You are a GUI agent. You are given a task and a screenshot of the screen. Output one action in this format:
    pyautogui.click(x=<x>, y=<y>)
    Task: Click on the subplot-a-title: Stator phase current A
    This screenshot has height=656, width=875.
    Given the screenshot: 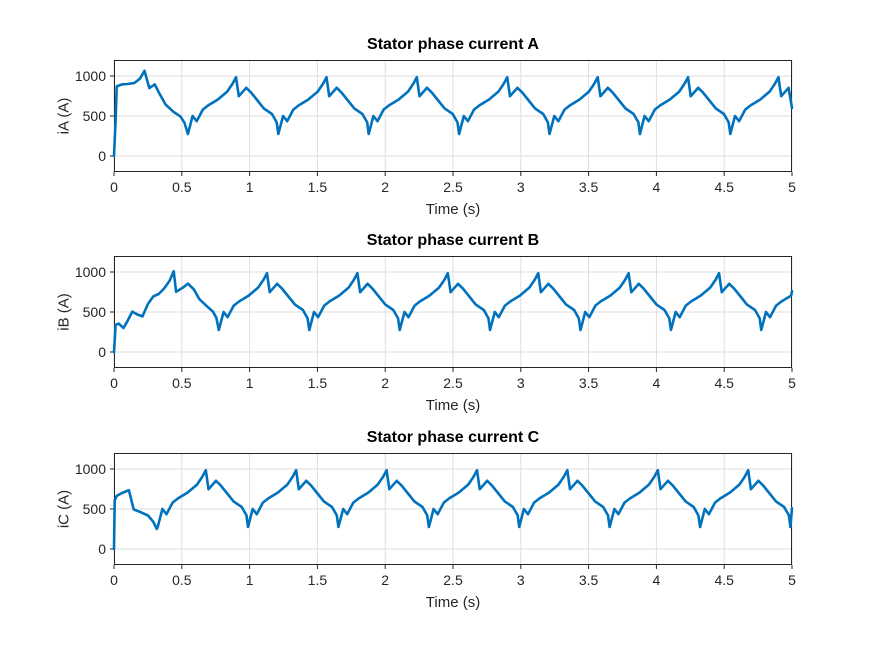 What is the action you would take?
    pyautogui.click(x=453, y=44)
    